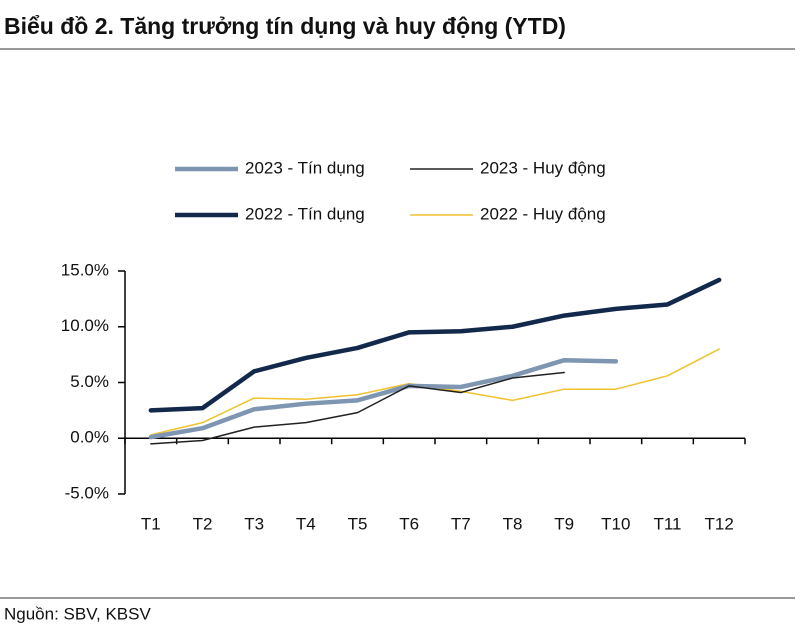  What do you see at coordinates (89, 381) in the screenshot?
I see `y-tick-label: 5.0%` at bounding box center [89, 381].